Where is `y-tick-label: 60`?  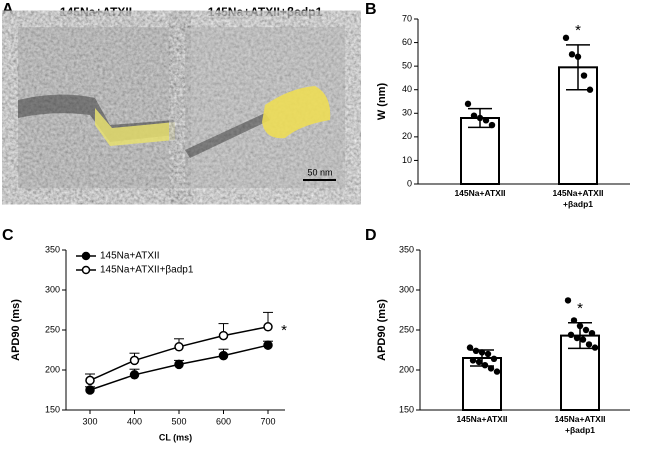
y-tick-label: 60 is located at coordinates (407, 42).